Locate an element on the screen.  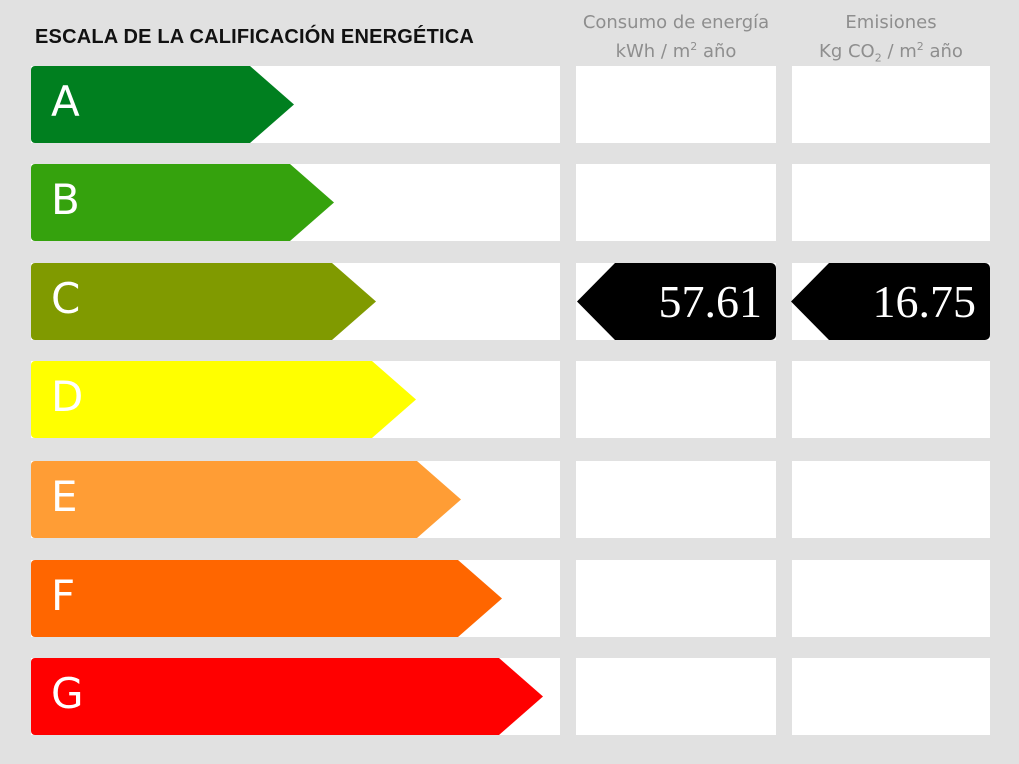
rating-letter: D is located at coordinates (67, 396).